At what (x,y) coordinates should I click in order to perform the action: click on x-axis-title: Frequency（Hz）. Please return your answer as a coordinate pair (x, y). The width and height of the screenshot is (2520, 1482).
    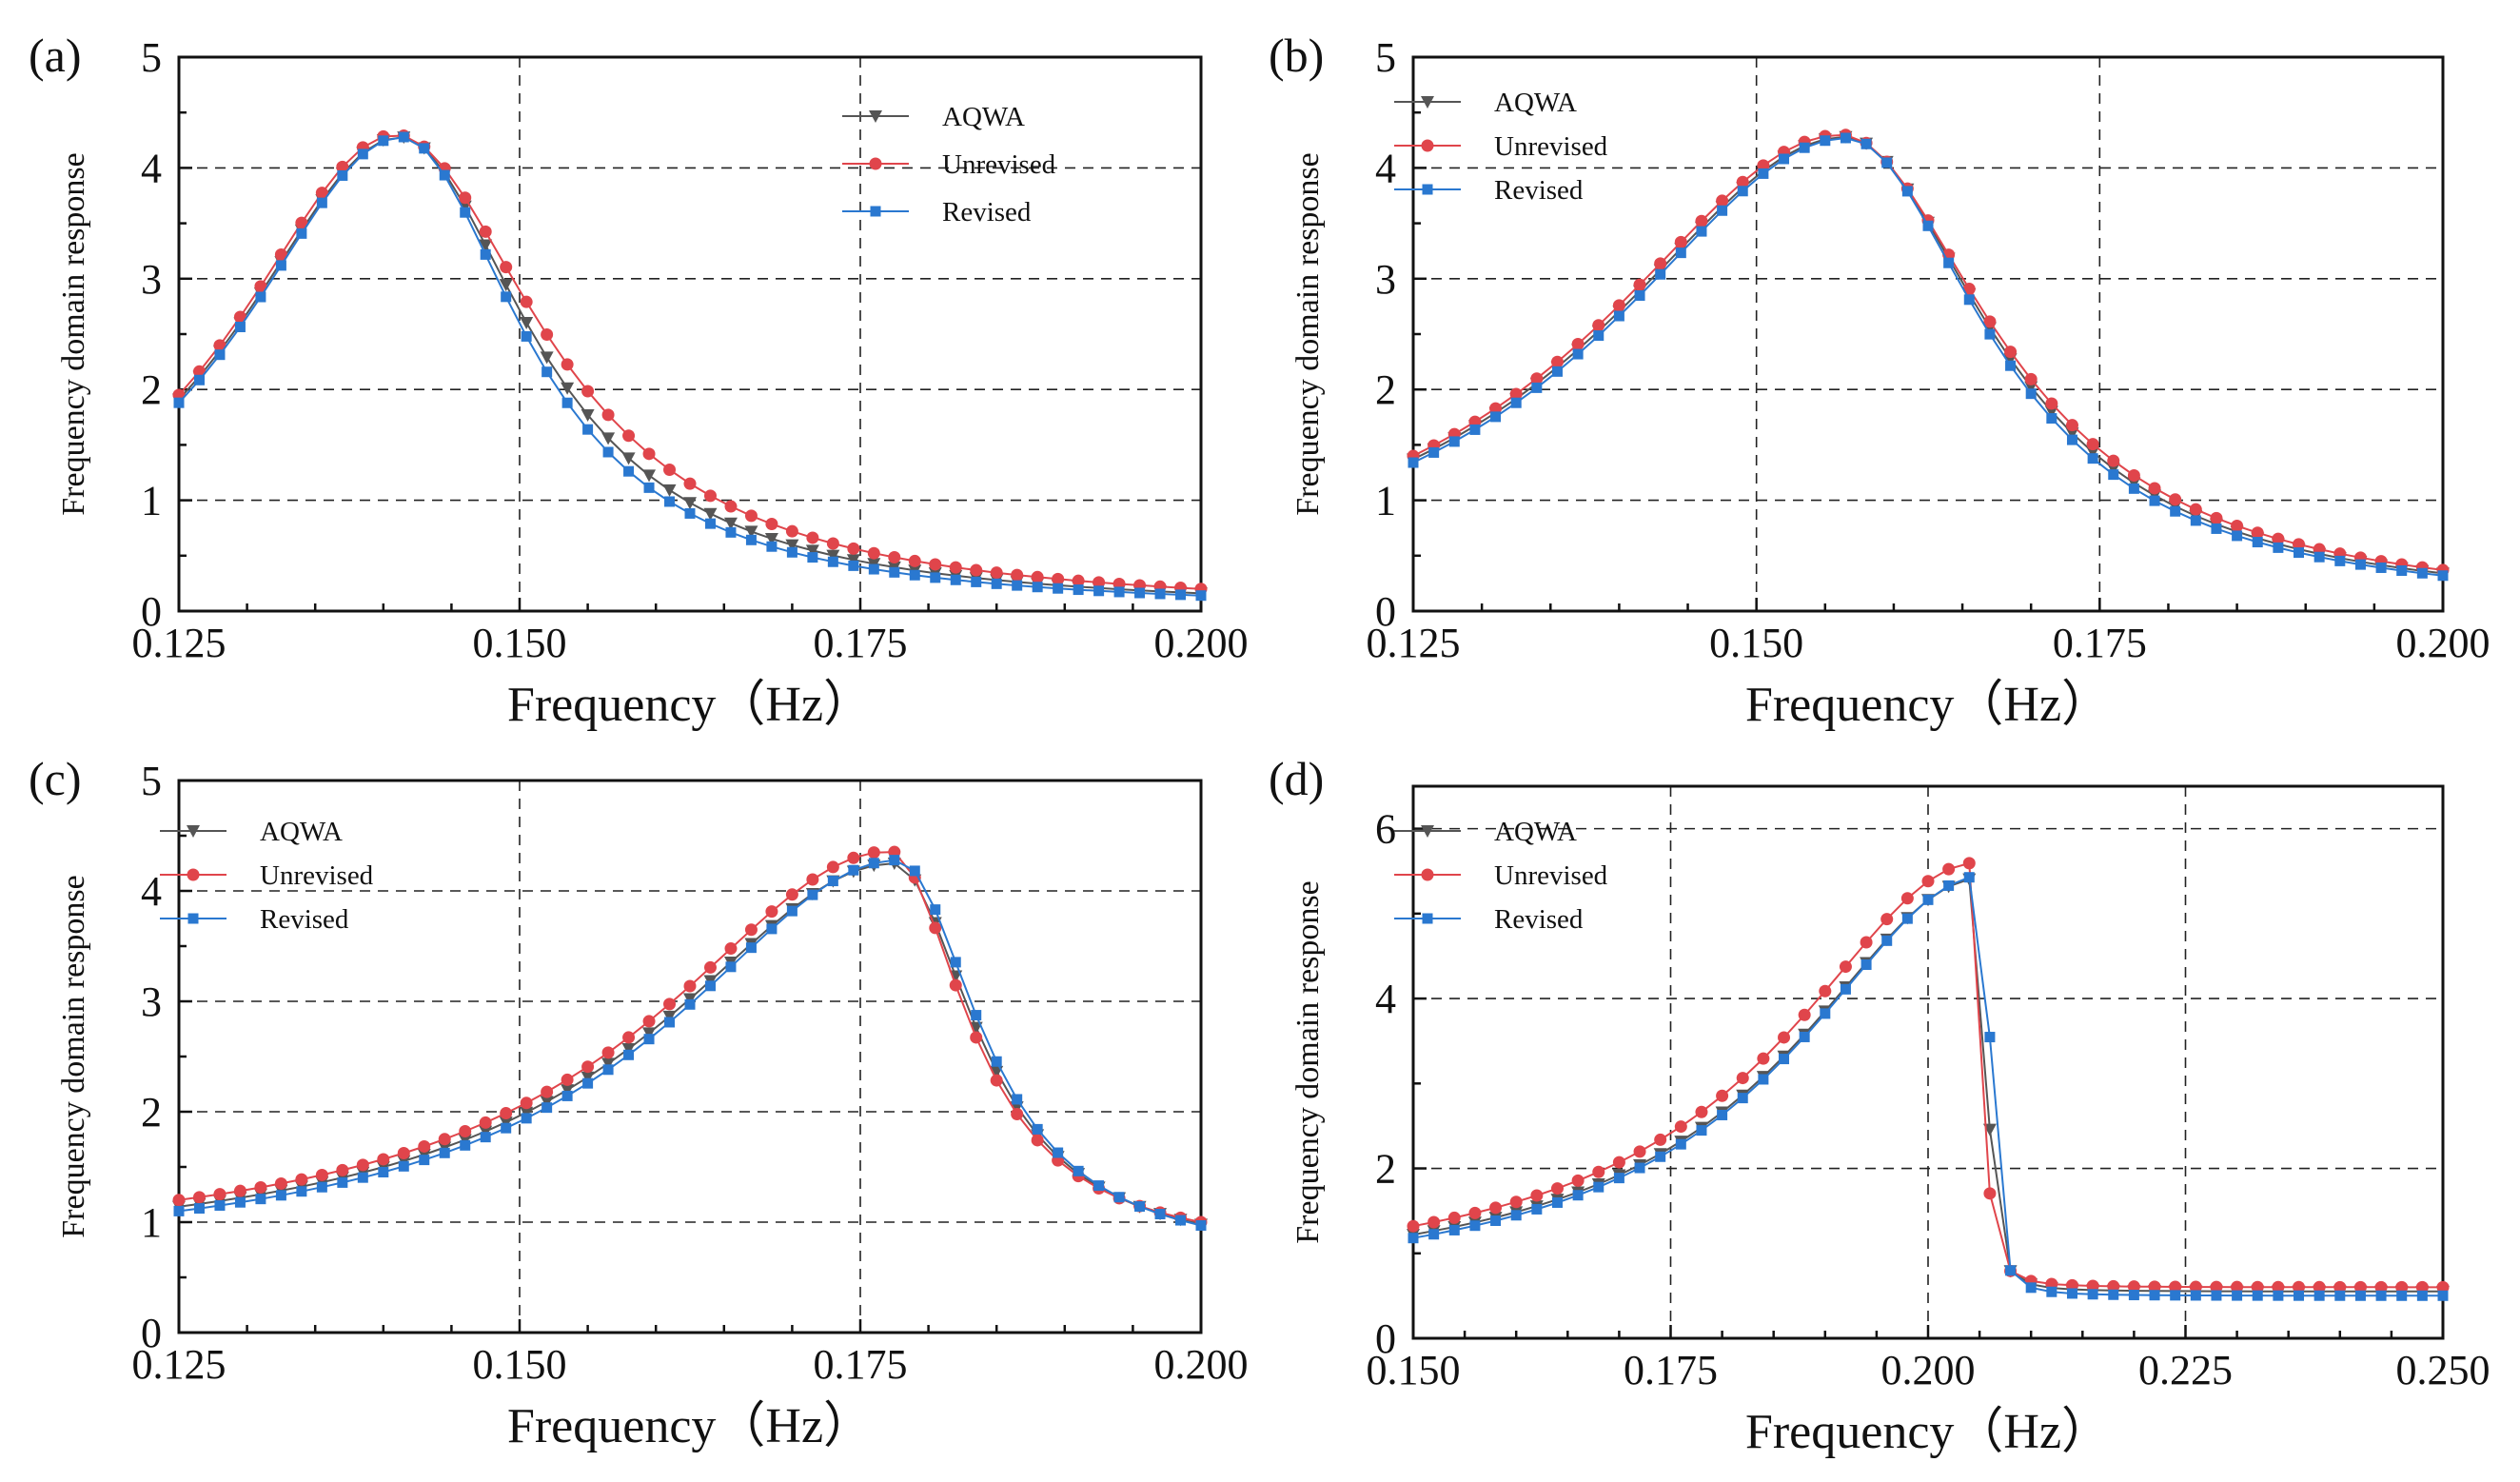
    Looking at the image, I should click on (1928, 1432).